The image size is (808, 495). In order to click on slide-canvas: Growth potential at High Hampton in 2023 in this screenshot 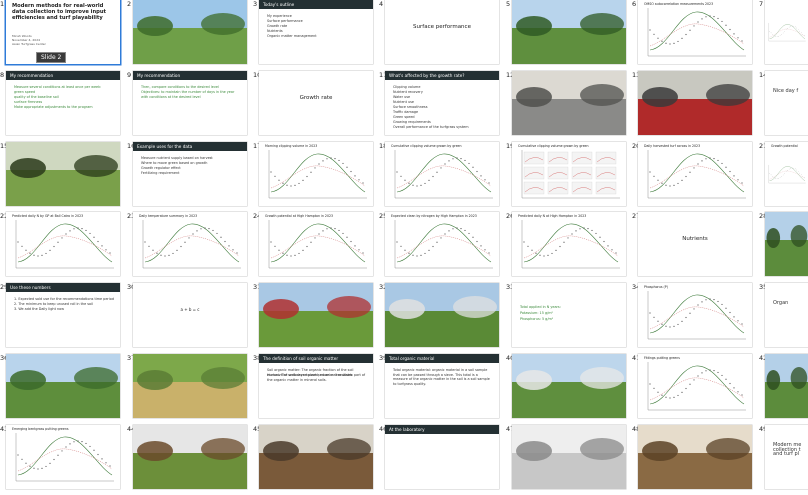, I will do `click(316, 244)`.